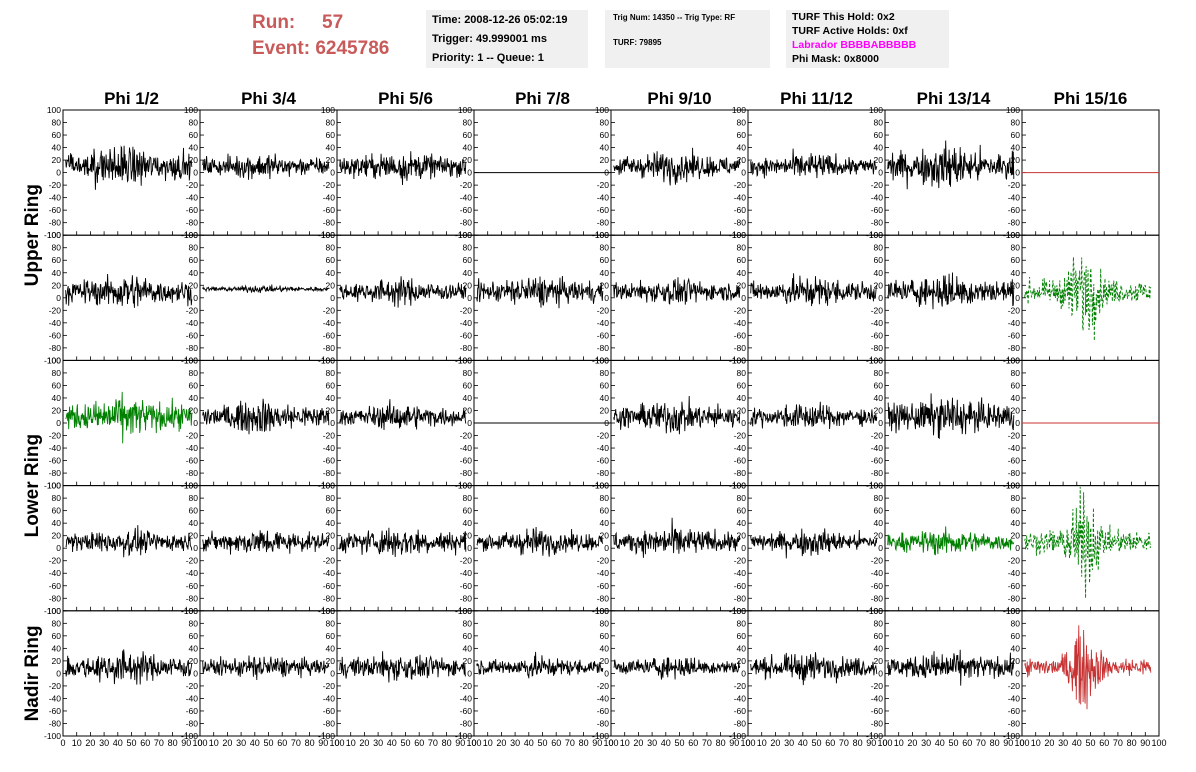 This screenshot has width=1196, height=772. What do you see at coordinates (803, 743) in the screenshot?
I see `x-tick-label: 40` at bounding box center [803, 743].